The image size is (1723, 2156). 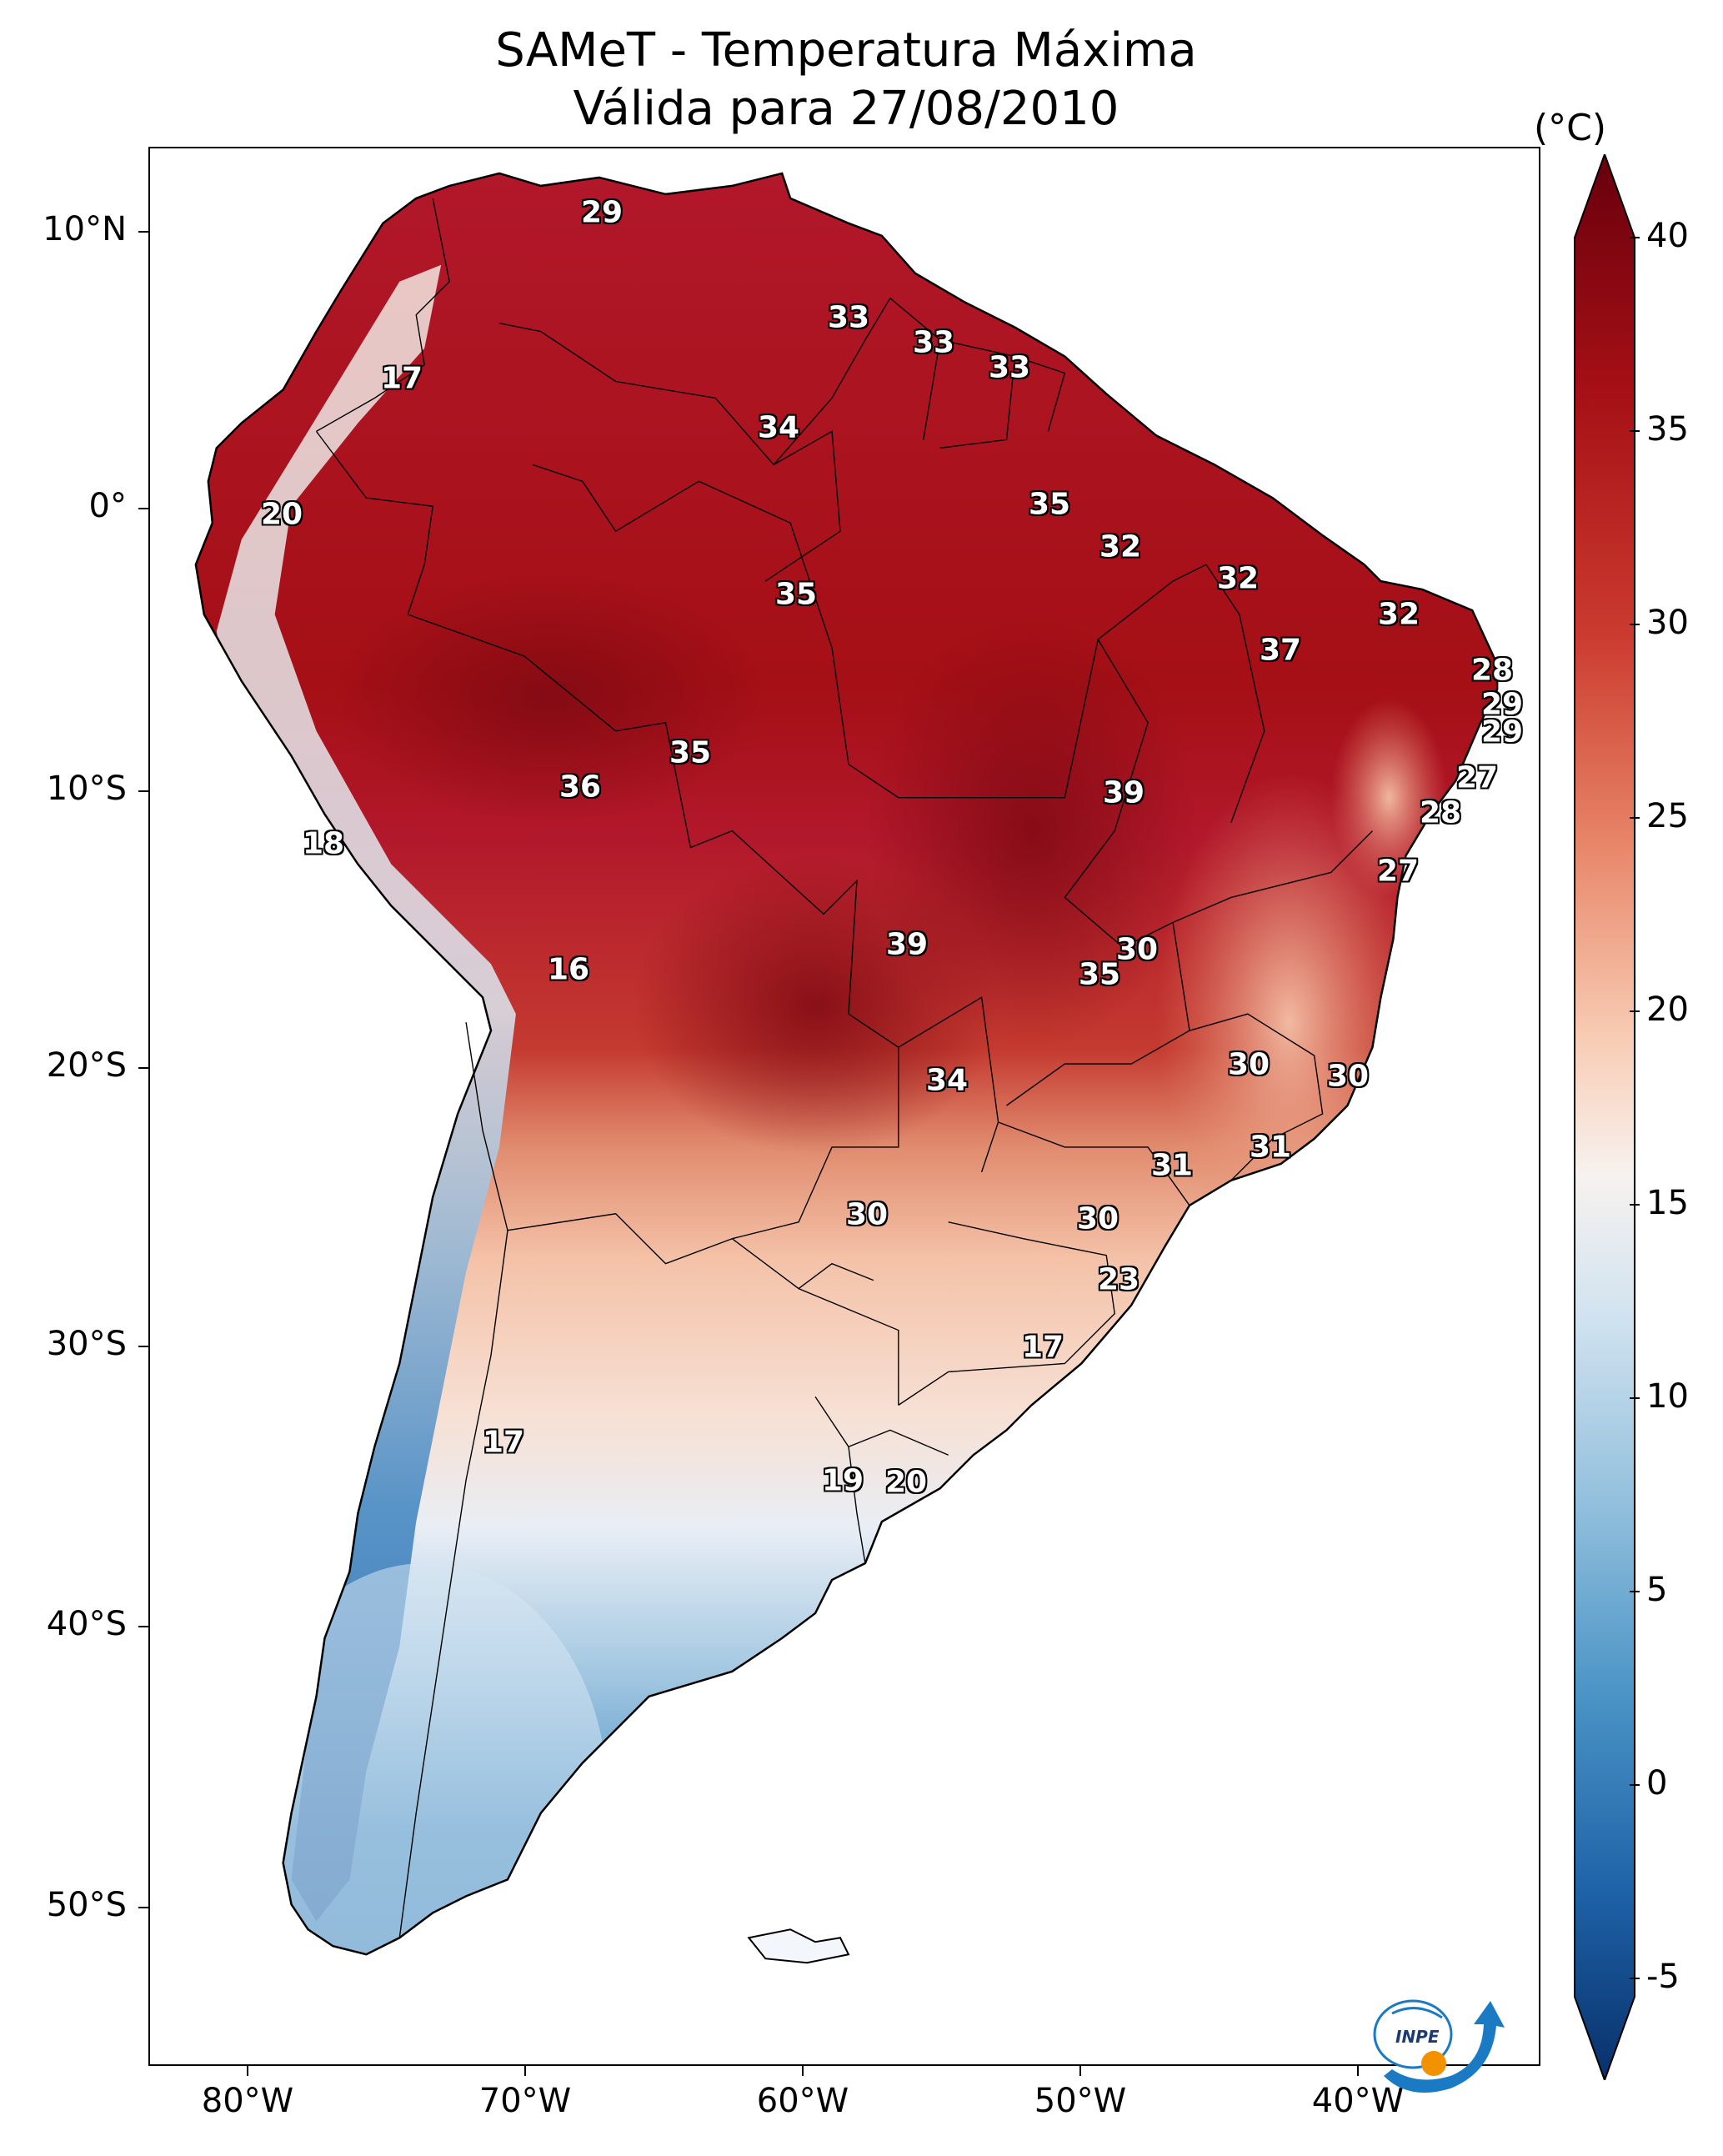 I want to click on lat-label-10n: 10°N, so click(x=85, y=229).